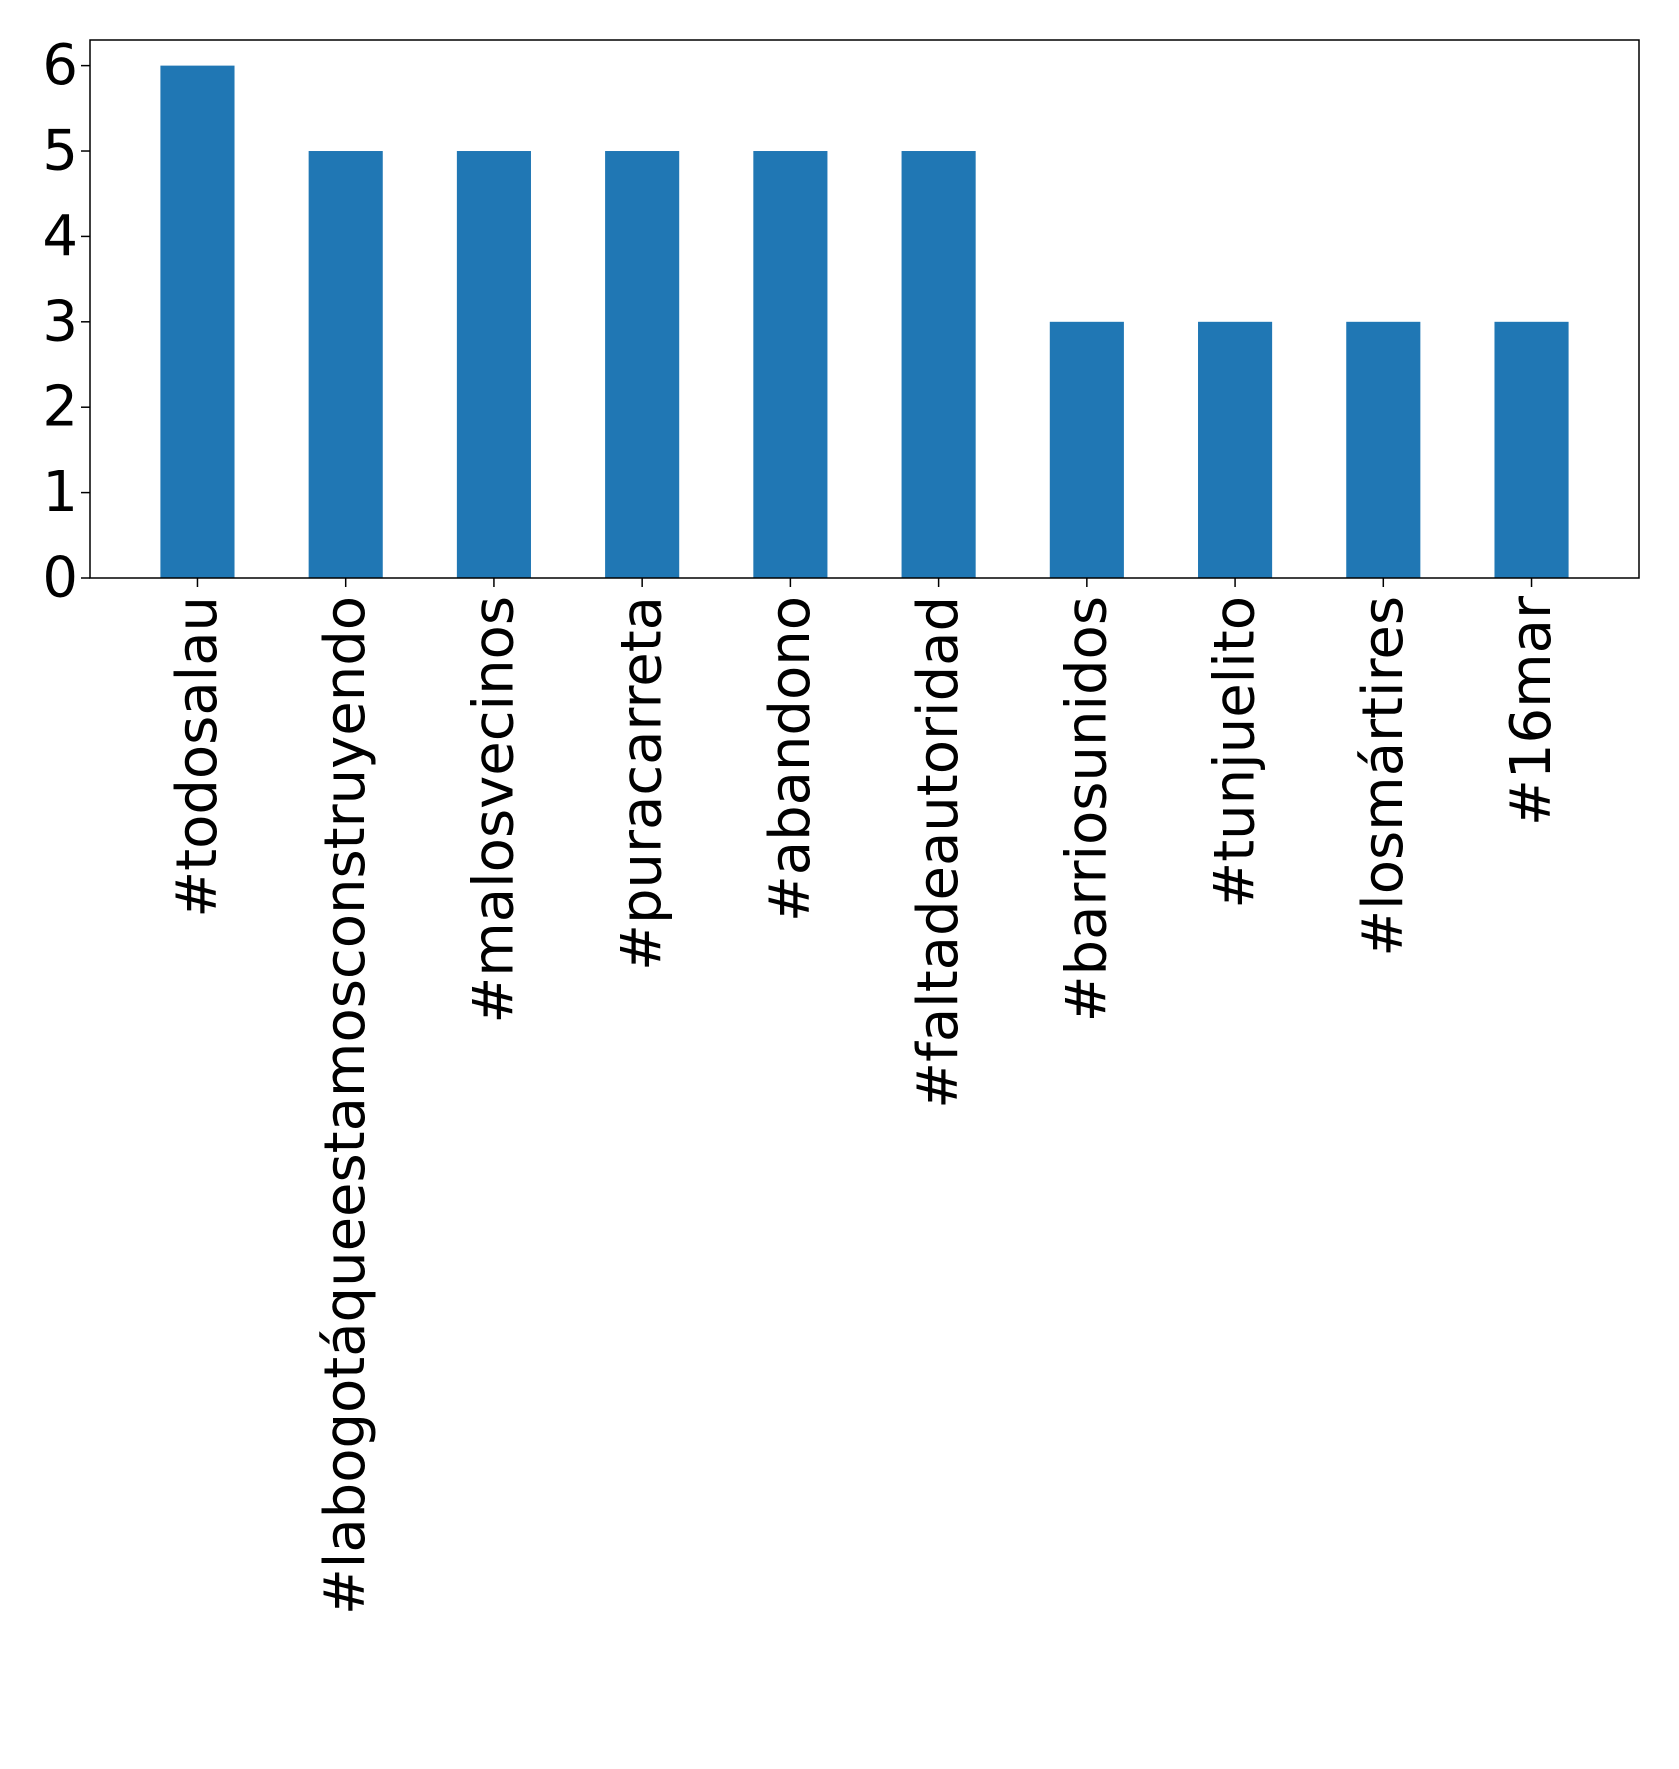  I want to click on y-tick-label-6: 6, so click(60, 65).